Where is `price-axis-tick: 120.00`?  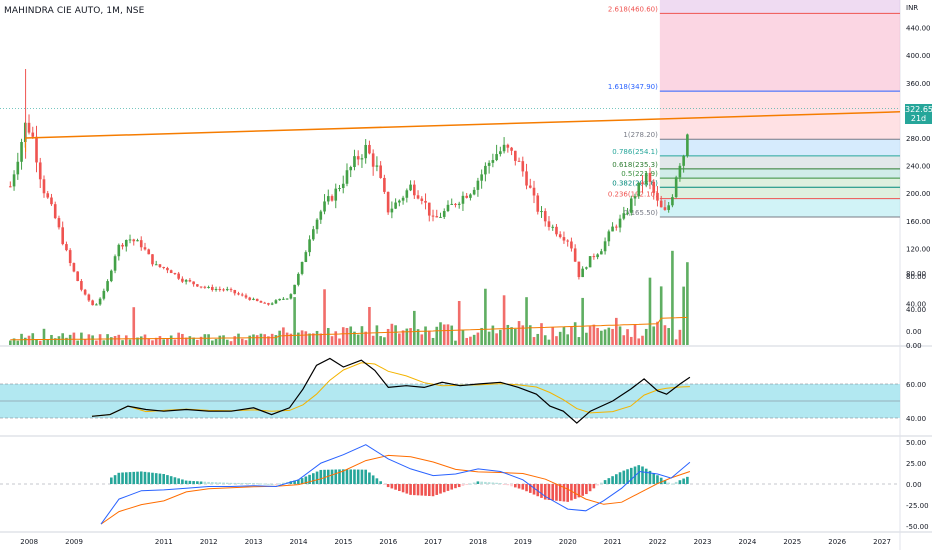 price-axis-tick: 120.00 is located at coordinates (918, 249).